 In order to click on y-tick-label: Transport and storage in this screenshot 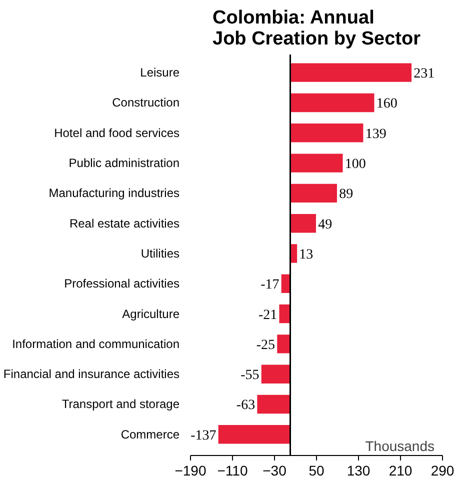, I will do `click(121, 404)`.